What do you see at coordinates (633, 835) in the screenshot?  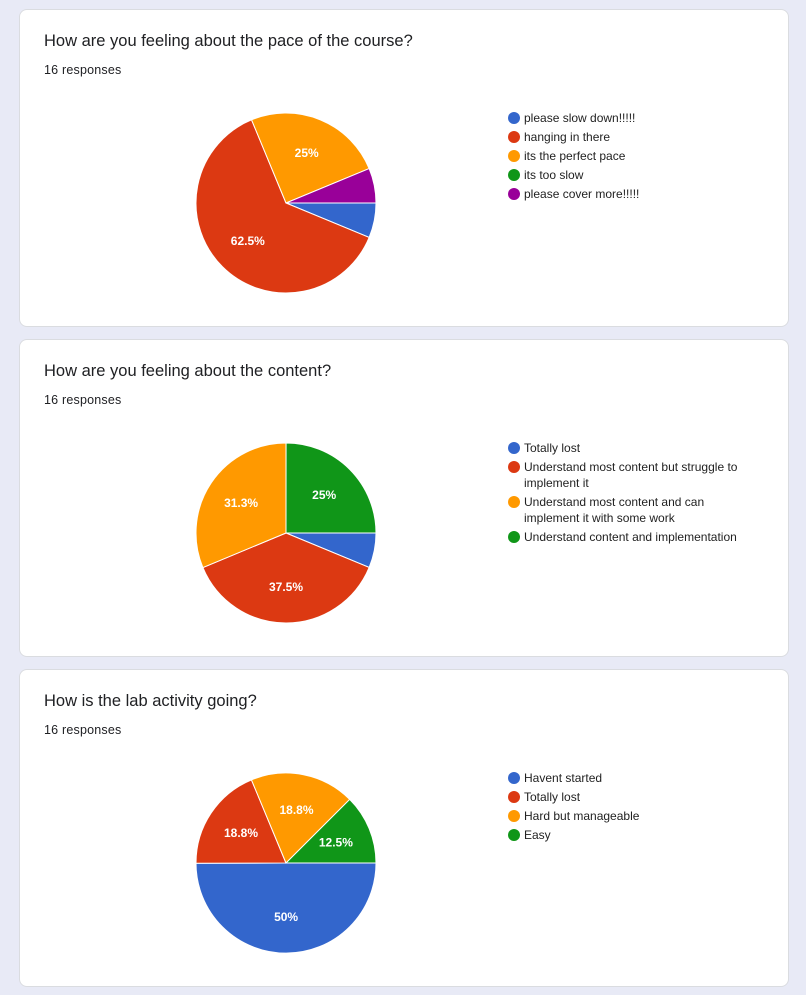 I see `legend-item: Easy` at bounding box center [633, 835].